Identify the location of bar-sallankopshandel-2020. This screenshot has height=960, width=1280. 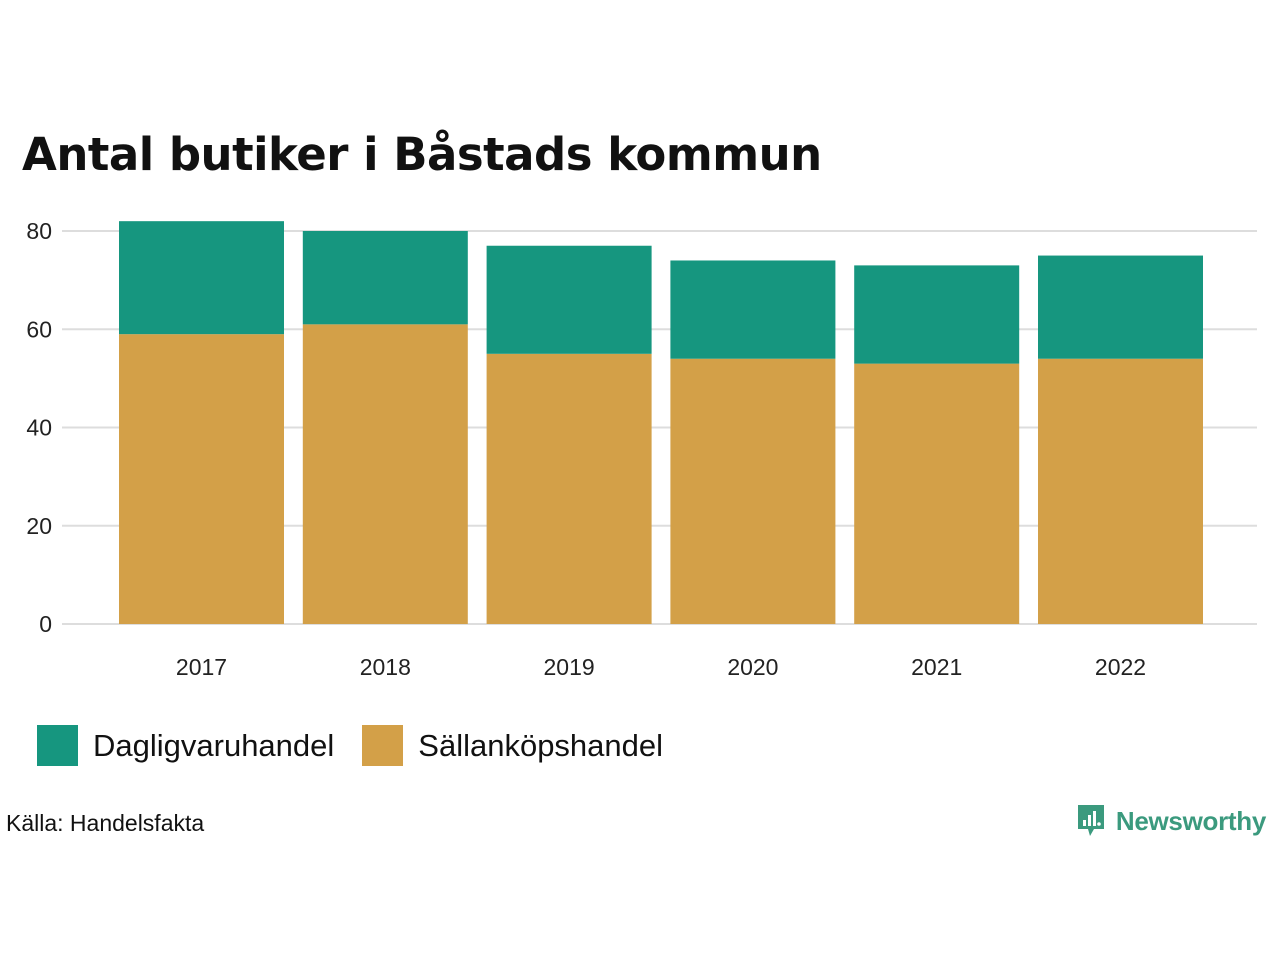
(753, 491).